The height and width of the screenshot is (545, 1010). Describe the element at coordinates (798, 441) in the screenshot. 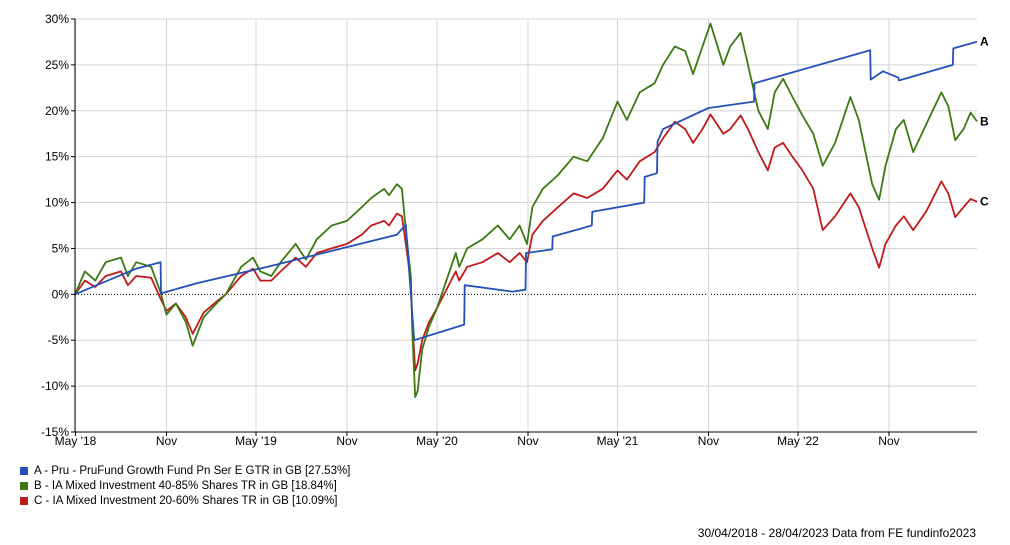

I see `x-tick-label: May '22` at that location.